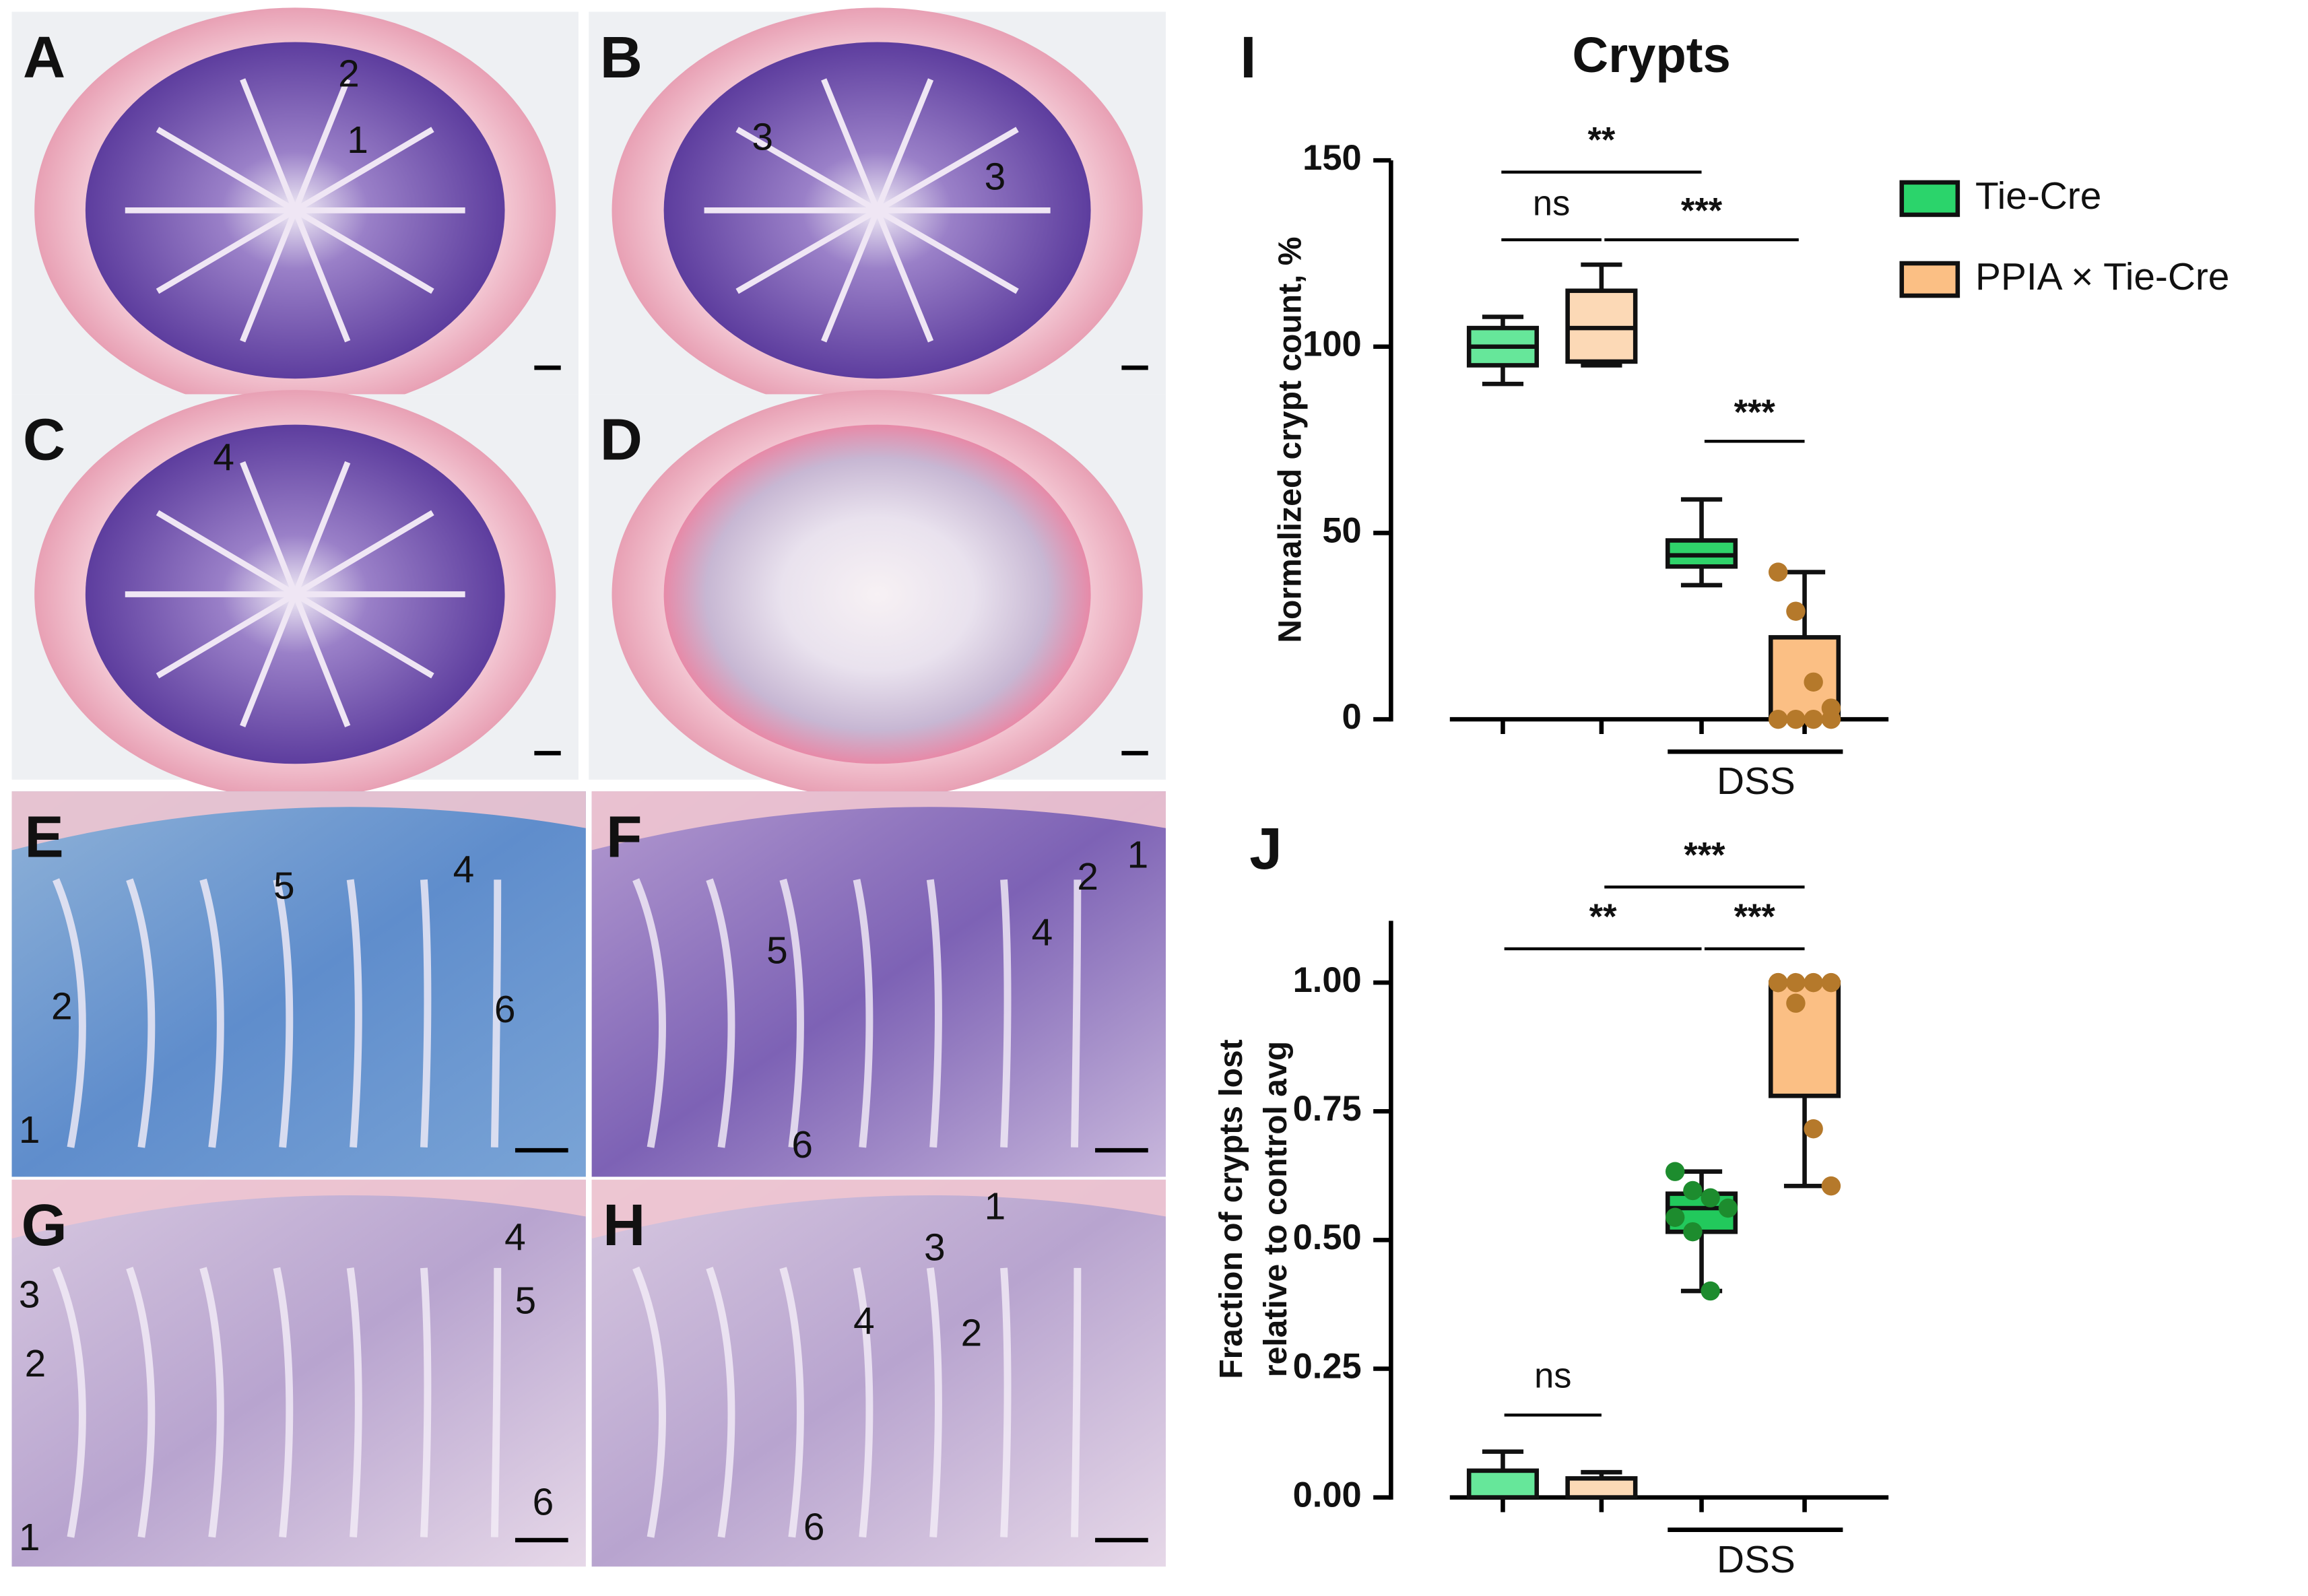  What do you see at coordinates (44, 440) in the screenshot?
I see `panel-letter: C` at bounding box center [44, 440].